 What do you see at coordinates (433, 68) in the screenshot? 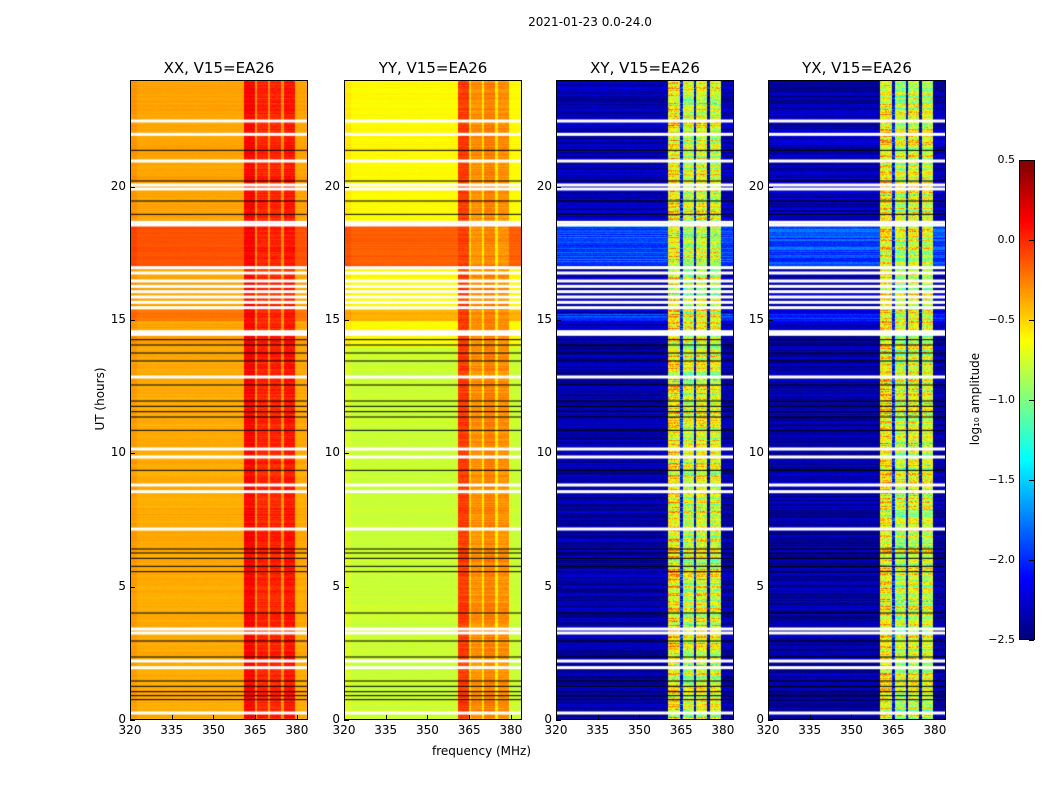
I see `panel-title: YY, V15=EA26` at bounding box center [433, 68].